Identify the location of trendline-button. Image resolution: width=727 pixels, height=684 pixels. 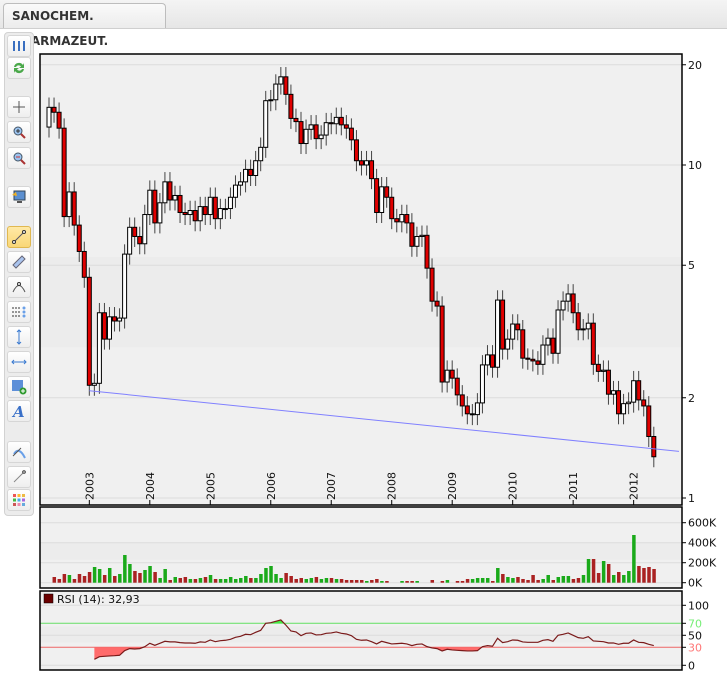
(19, 237).